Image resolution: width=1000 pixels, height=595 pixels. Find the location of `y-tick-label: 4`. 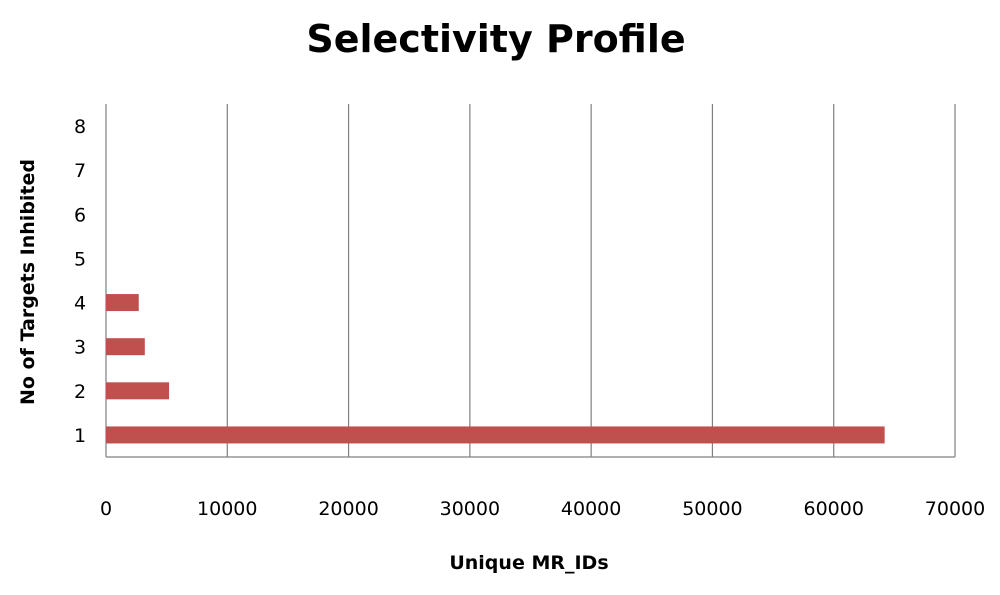

y-tick-label: 4 is located at coordinates (80, 304).